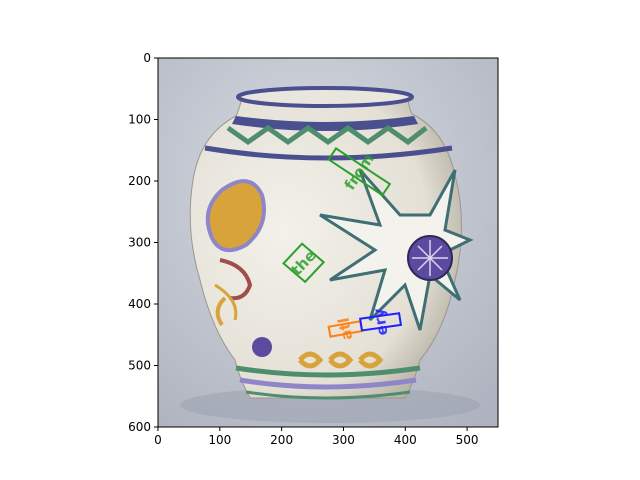  What do you see at coordinates (345, 328) in the screenshot?
I see `annotation-text-2: atl` at bounding box center [345, 328].